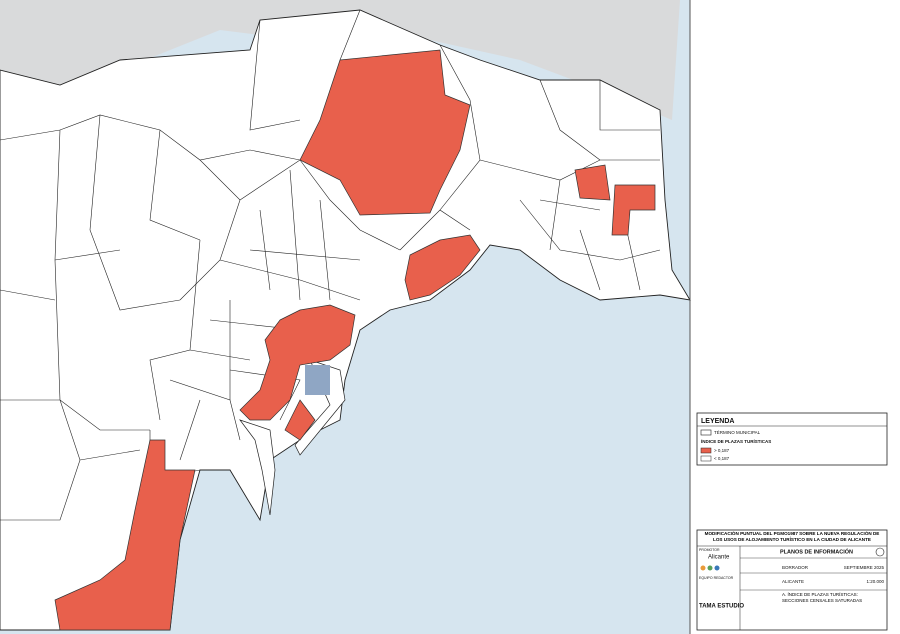  What do you see at coordinates (709, 550) in the screenshot?
I see `promotor-label: PROMOTOR` at bounding box center [709, 550].